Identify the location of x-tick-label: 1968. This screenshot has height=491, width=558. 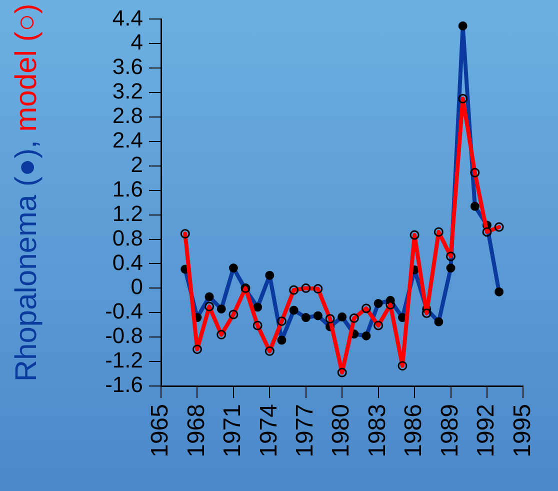
(196, 431).